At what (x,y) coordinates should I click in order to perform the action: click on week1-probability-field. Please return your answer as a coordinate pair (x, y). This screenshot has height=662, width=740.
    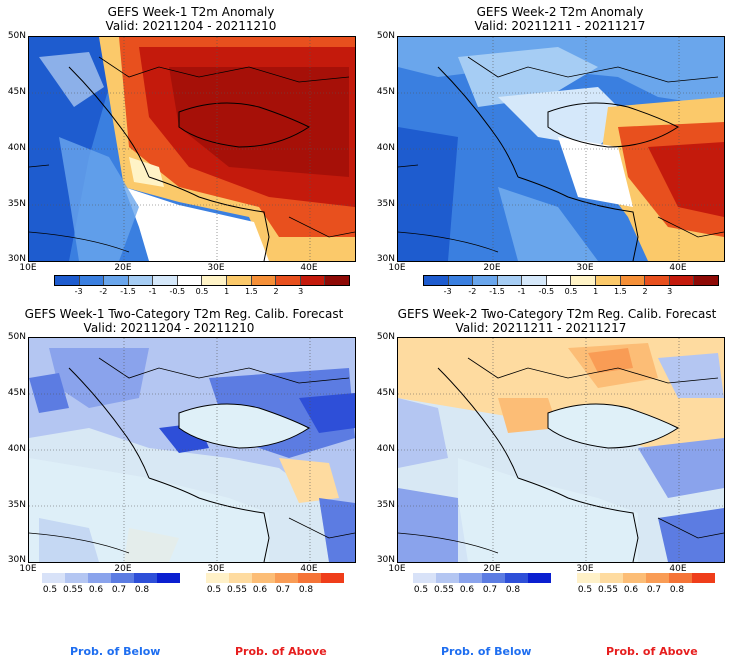
    Looking at the image, I should click on (192, 450).